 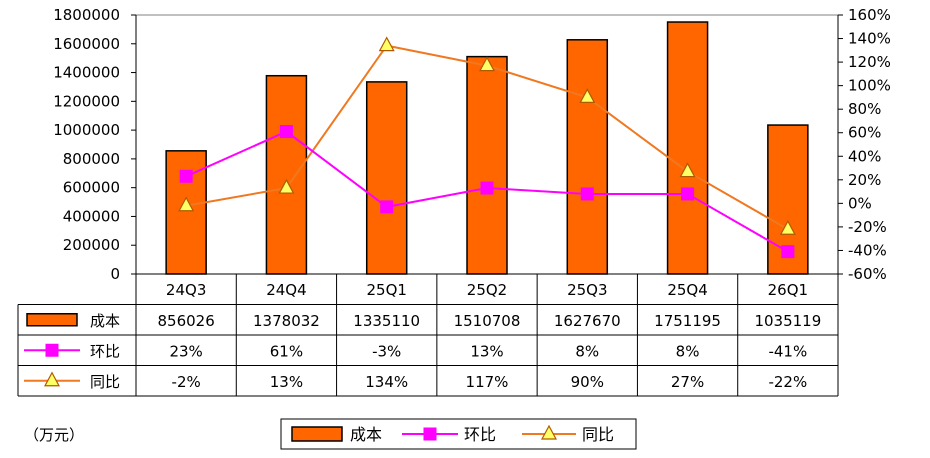 I want to click on legend-label: 成本, so click(x=366, y=434).